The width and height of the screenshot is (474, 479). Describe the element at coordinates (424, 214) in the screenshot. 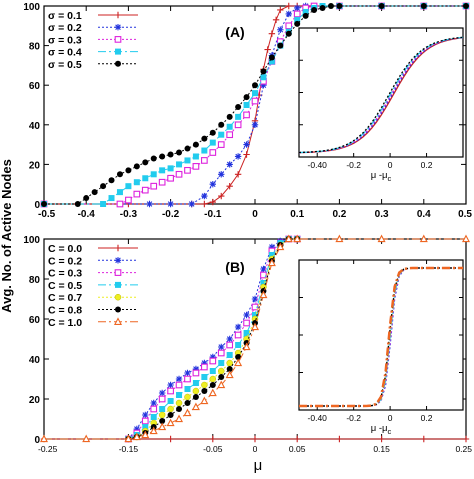

I see `x-tick-label: 0.4` at that location.